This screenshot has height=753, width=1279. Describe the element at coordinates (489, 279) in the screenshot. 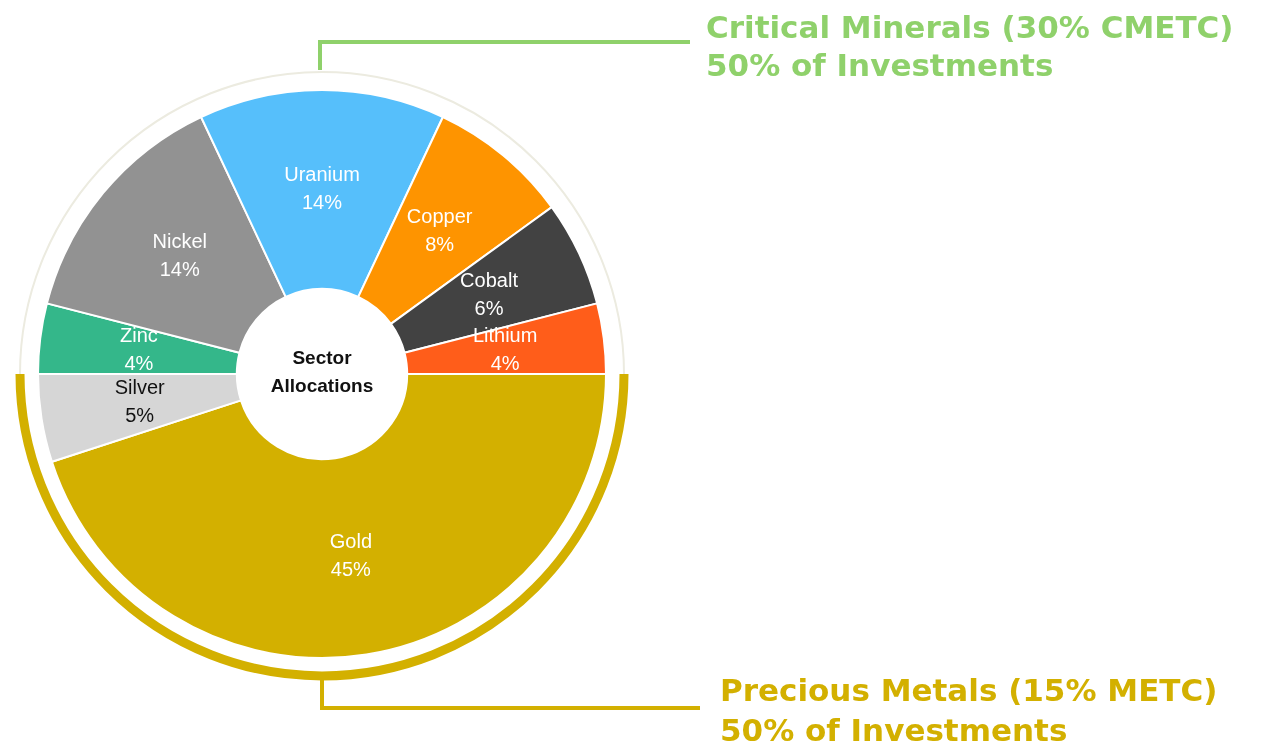

I see `slice-label: Cobalt` at that location.